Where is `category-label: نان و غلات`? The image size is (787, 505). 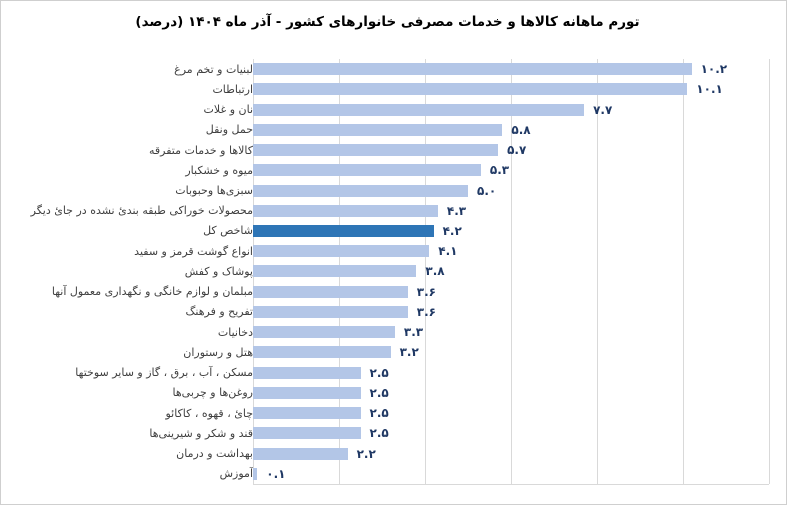
category-label: نان و غلات is located at coordinates (228, 110).